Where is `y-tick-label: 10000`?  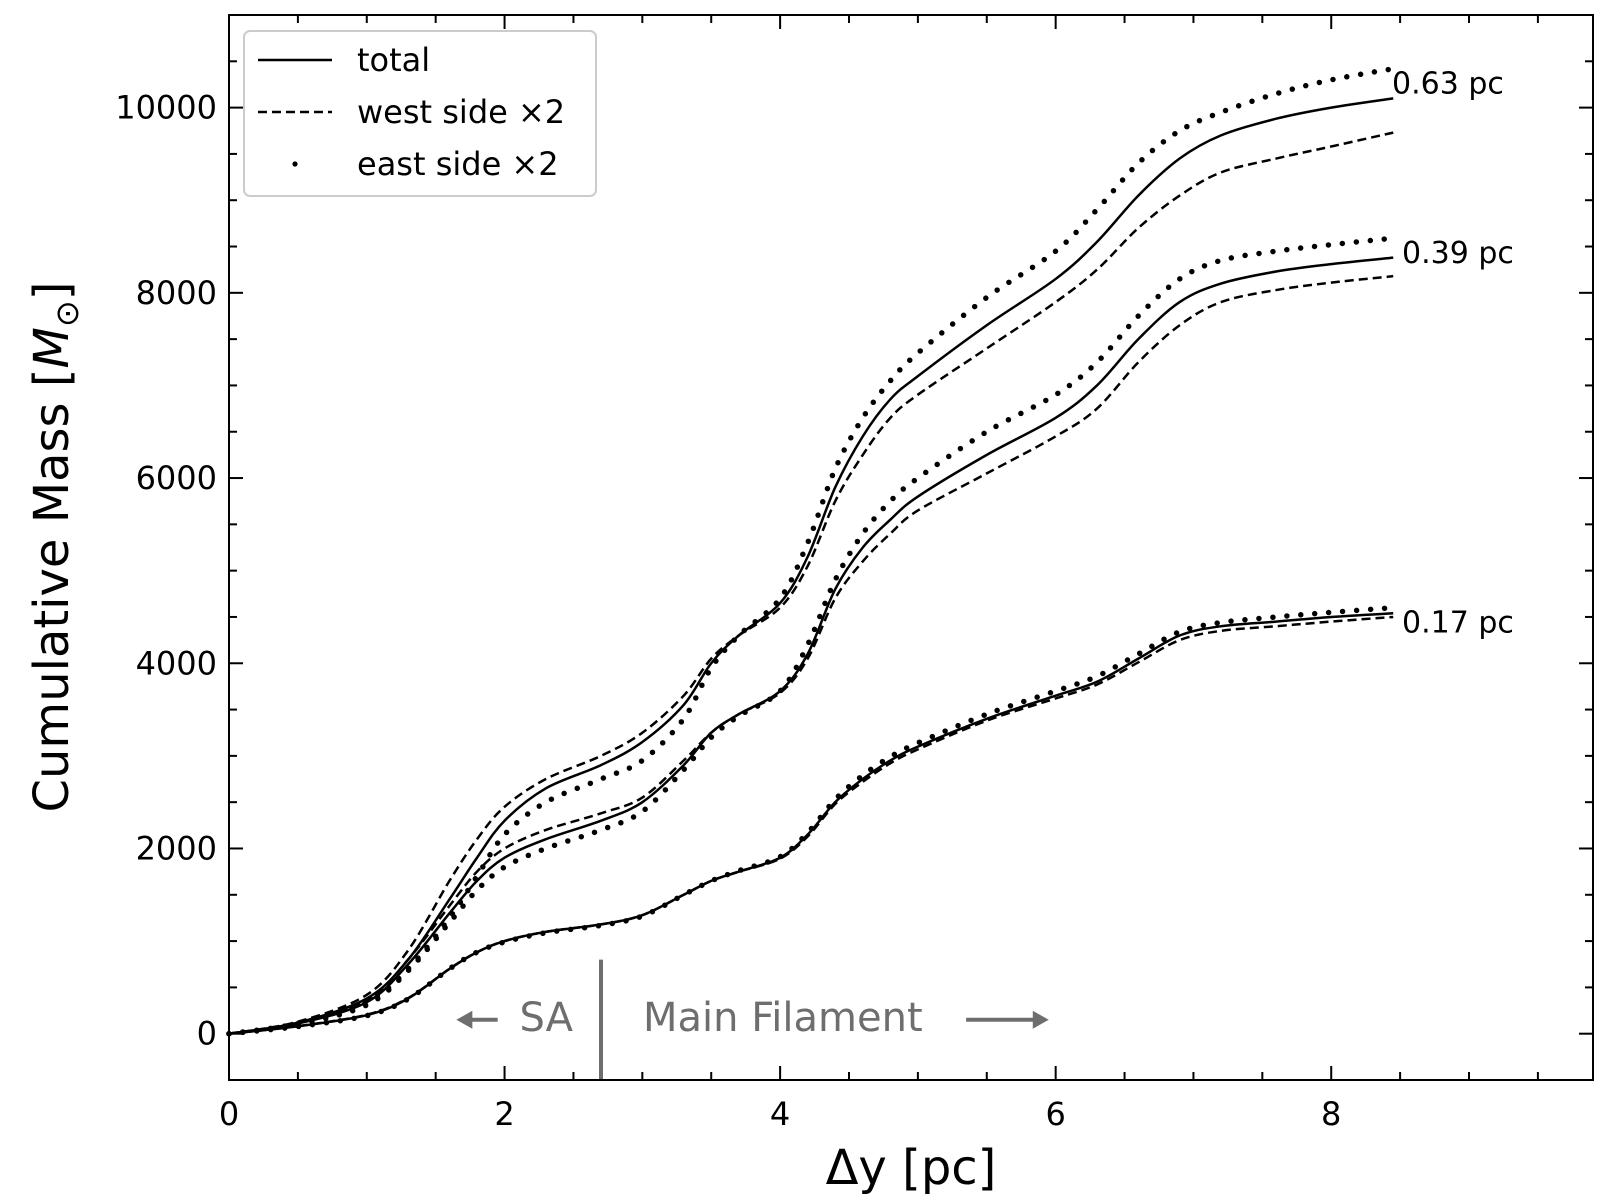
y-tick-label: 10000 is located at coordinates (166, 108).